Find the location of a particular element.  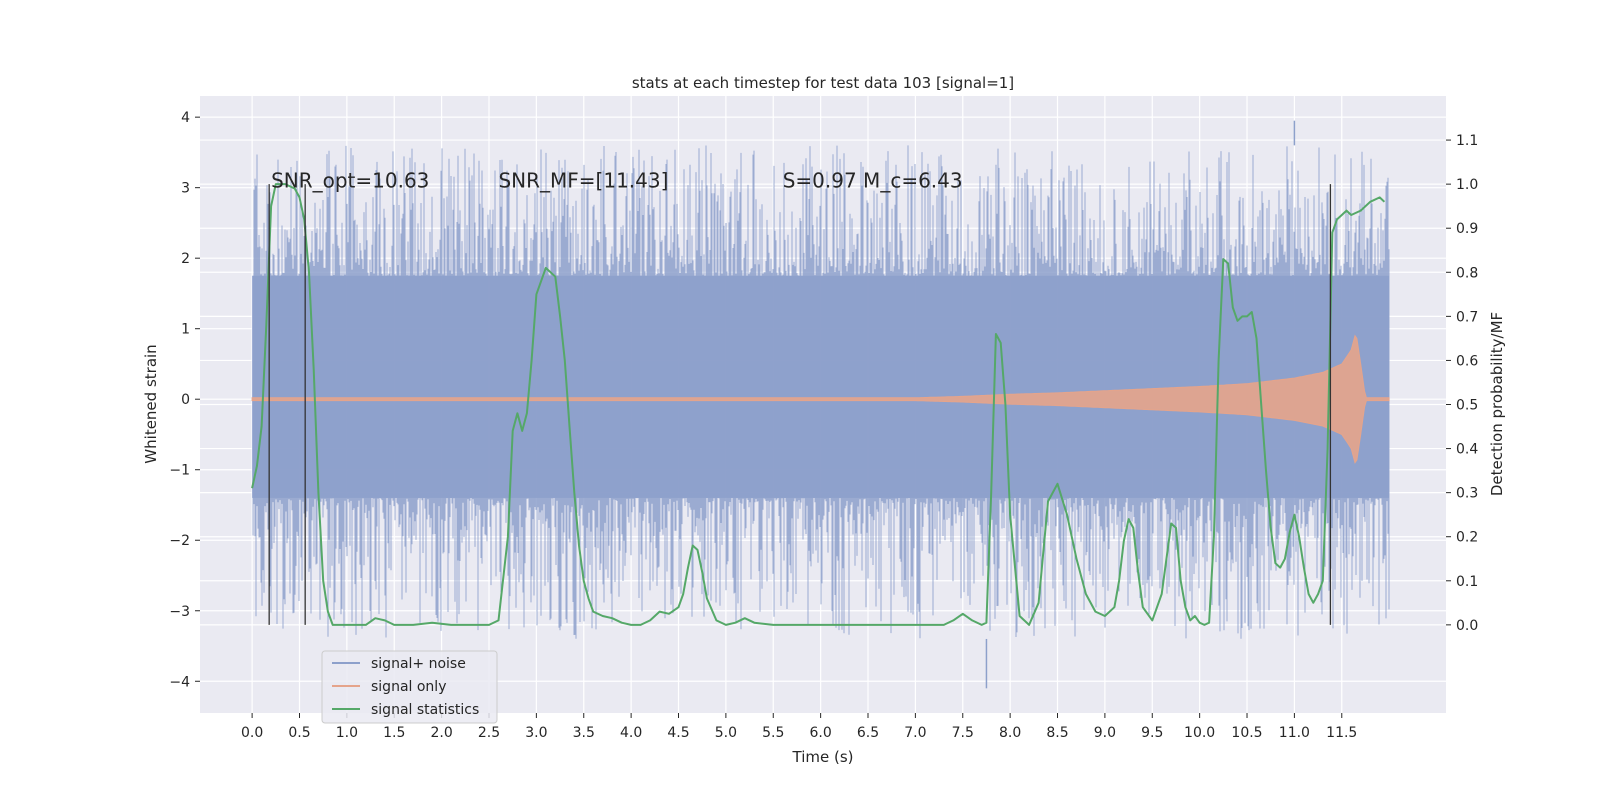

y-right-tick-label-4: 0.4 is located at coordinates (1467, 450).